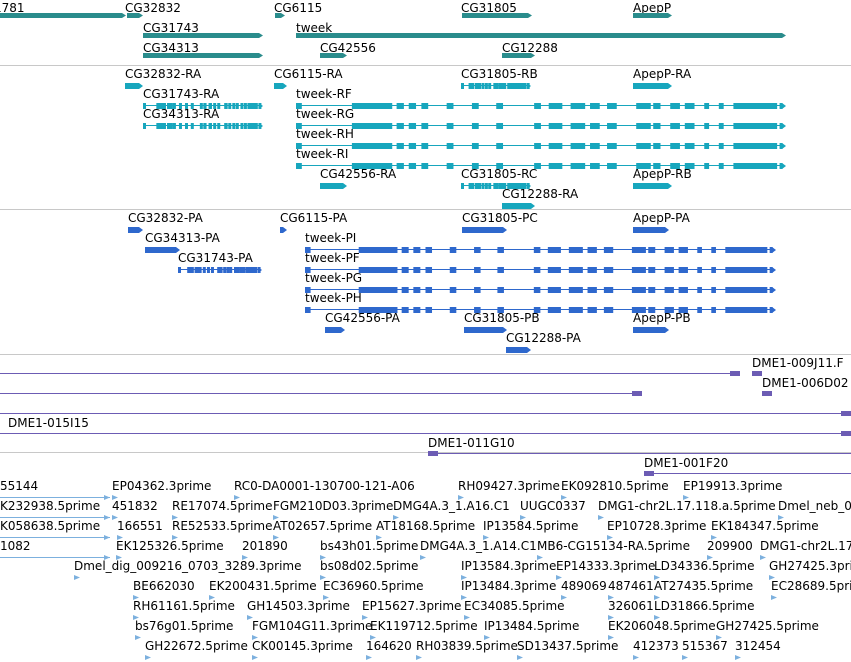 The image size is (851, 662). What do you see at coordinates (656, 529) in the screenshot?
I see `ests-feature: EP10728.3prime` at bounding box center [656, 529].